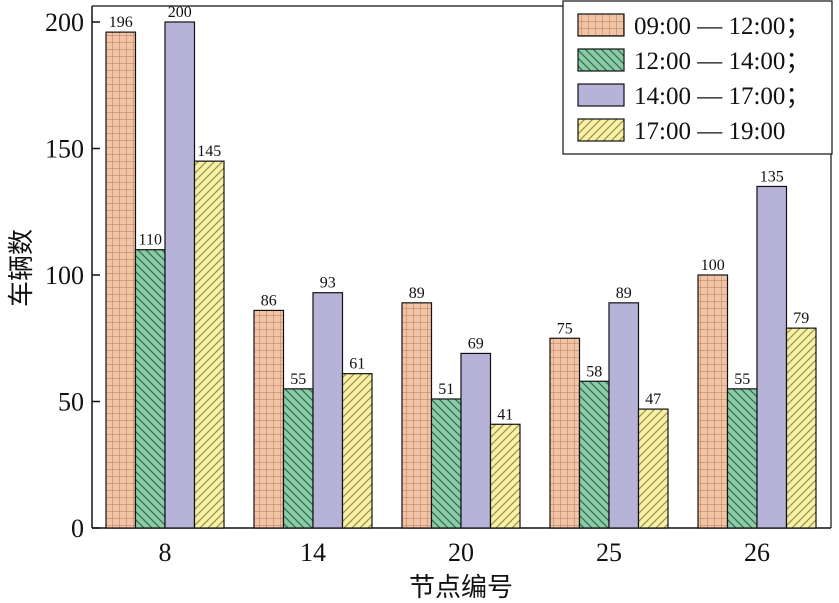 This screenshot has height=603, width=839. Describe the element at coordinates (64, 22) in the screenshot. I see `y-tick-label: 200` at that location.